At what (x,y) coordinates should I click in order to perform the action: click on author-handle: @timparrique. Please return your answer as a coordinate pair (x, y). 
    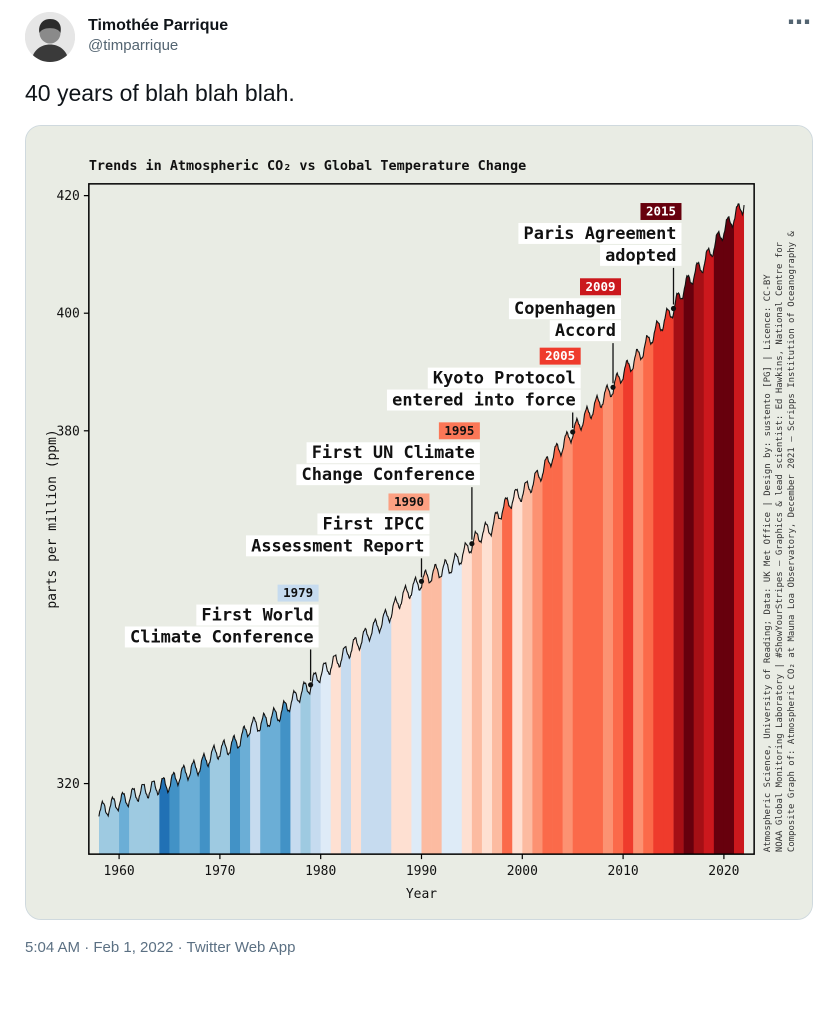
    Looking at the image, I should click on (133, 45).